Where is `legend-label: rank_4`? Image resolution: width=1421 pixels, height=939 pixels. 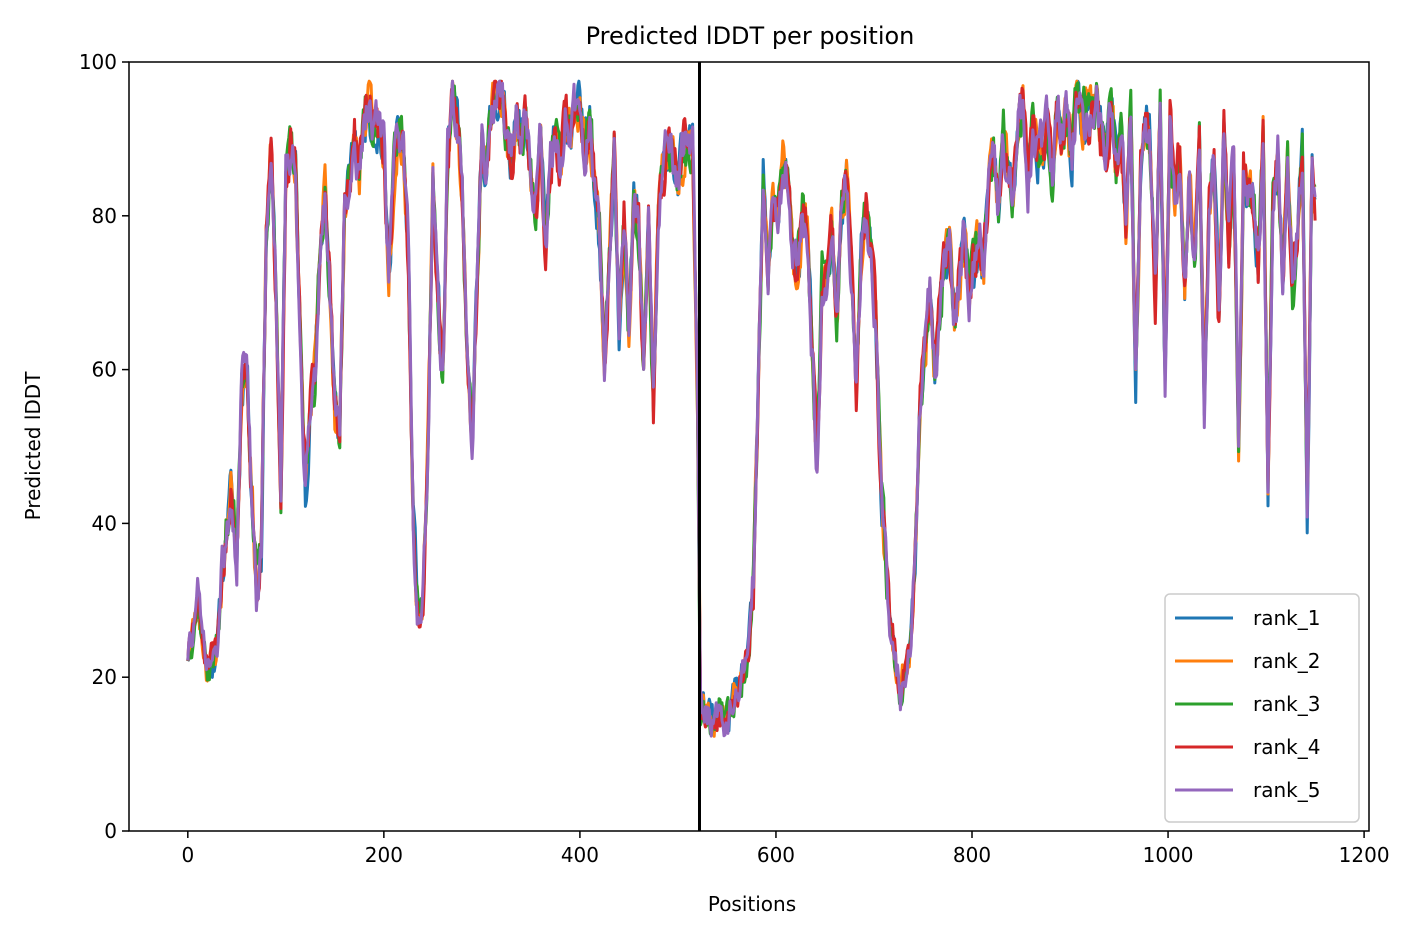
legend-label: rank_4 is located at coordinates (1286, 747).